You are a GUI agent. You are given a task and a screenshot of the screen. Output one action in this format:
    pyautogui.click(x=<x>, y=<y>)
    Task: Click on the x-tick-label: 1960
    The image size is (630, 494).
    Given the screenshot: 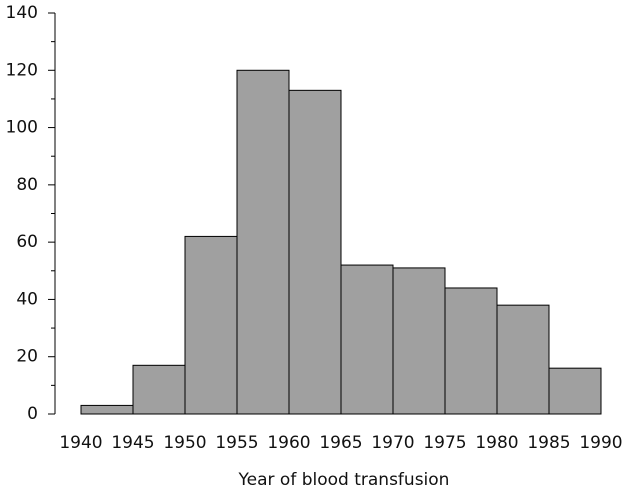 What is the action you would take?
    pyautogui.click(x=288, y=443)
    